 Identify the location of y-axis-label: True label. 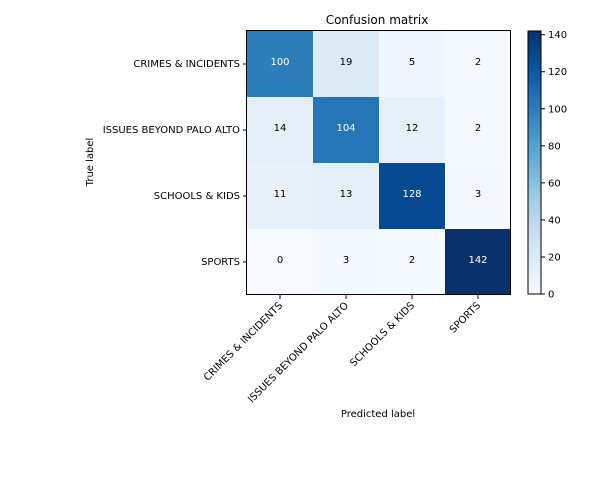
(90, 163).